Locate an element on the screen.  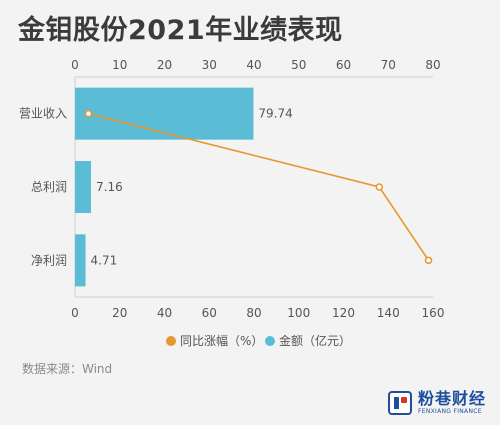
bar-value-label: 4.71 is located at coordinates (104, 260).